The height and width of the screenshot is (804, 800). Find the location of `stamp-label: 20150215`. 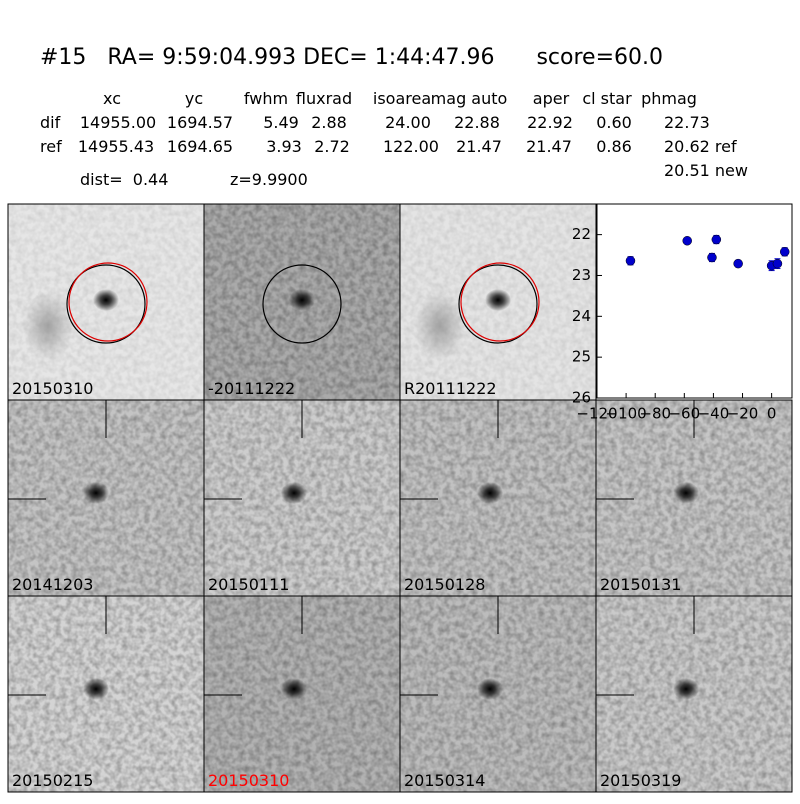

stamp-label: 20150215 is located at coordinates (52, 780).